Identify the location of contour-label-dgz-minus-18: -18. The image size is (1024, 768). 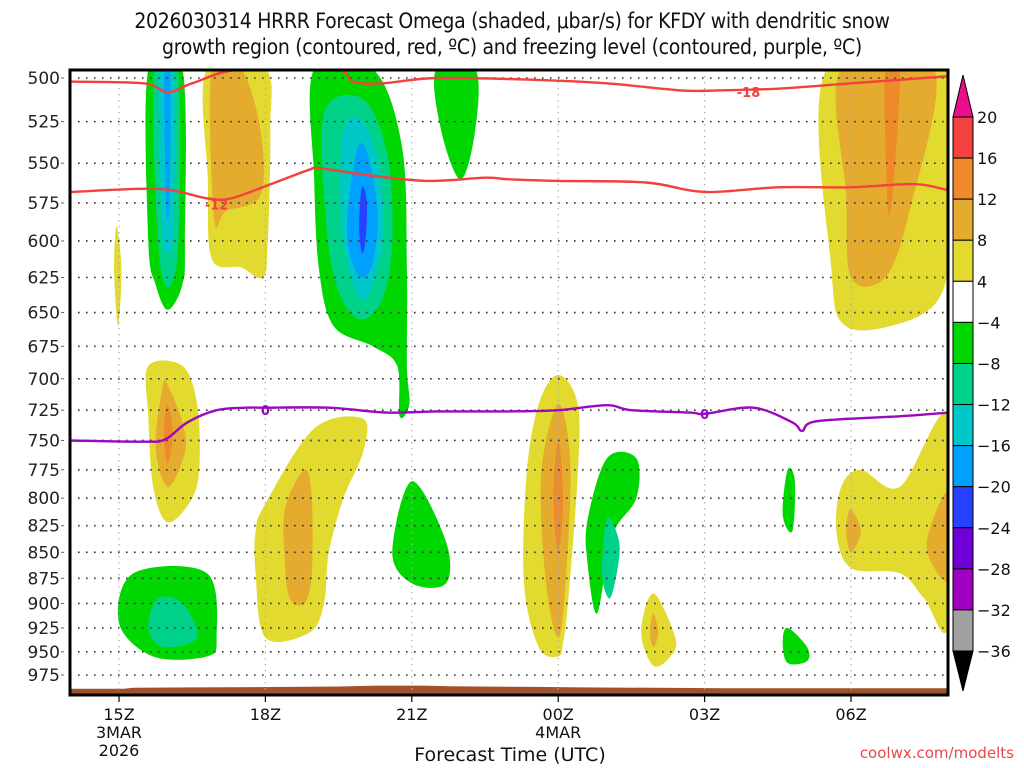
(749, 93).